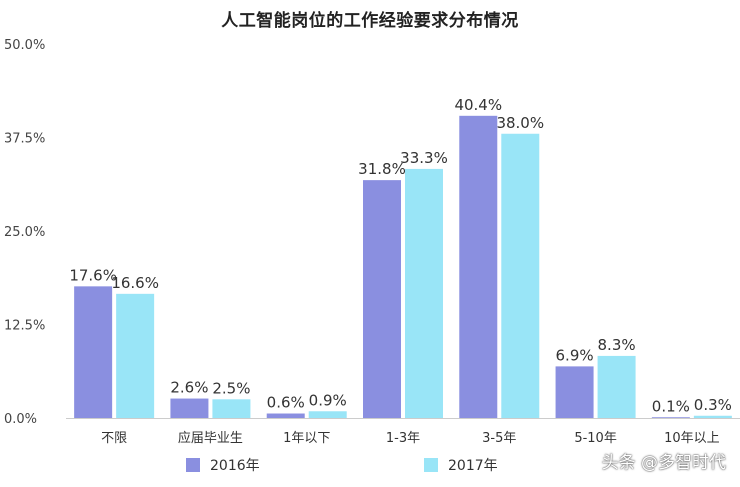  What do you see at coordinates (328, 400) in the screenshot?
I see `data-label: 0.9%` at bounding box center [328, 400].